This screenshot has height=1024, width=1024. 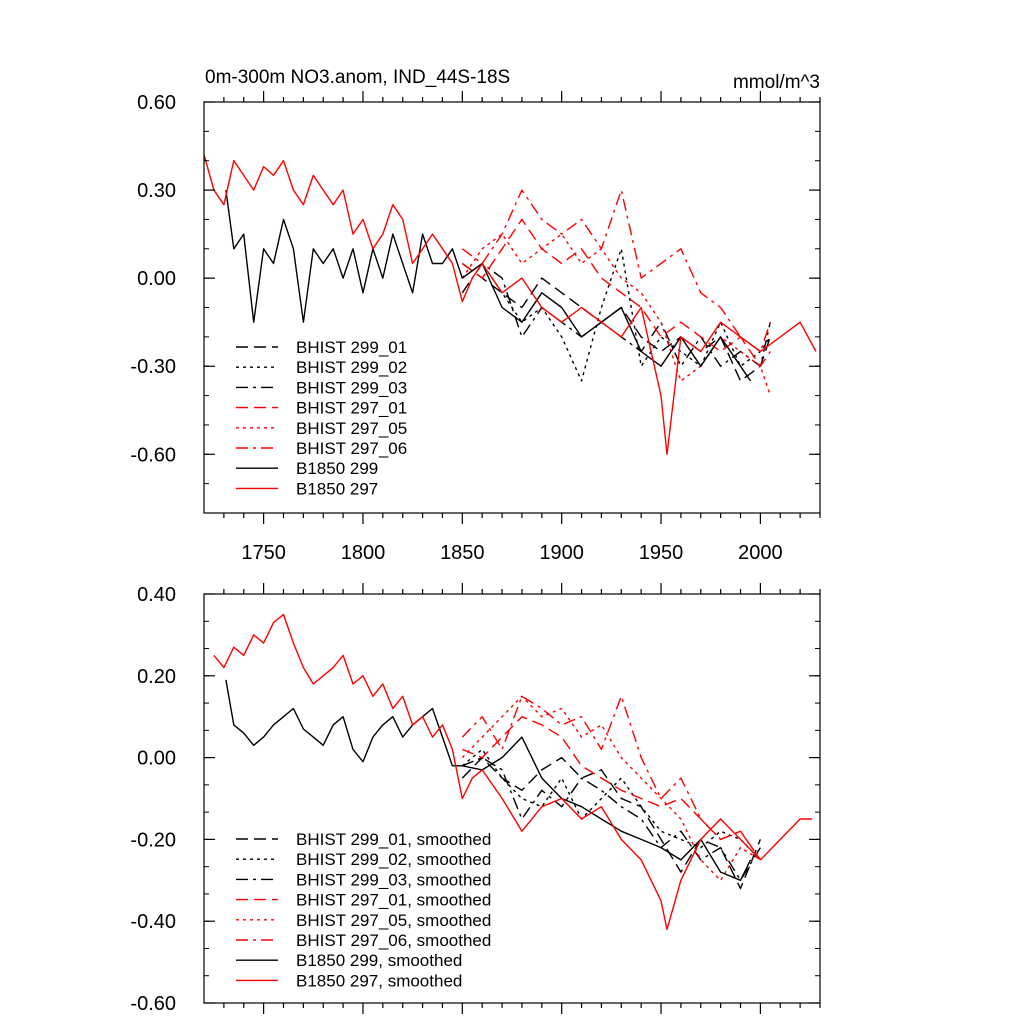 What do you see at coordinates (462, 553) in the screenshot?
I see `x-tick-label: 1850` at bounding box center [462, 553].